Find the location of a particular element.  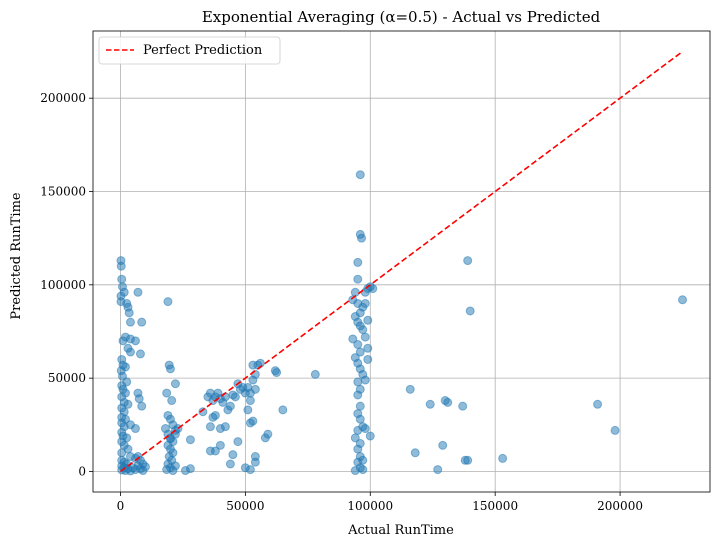

x-tick-label: 150000 is located at coordinates (495, 506).